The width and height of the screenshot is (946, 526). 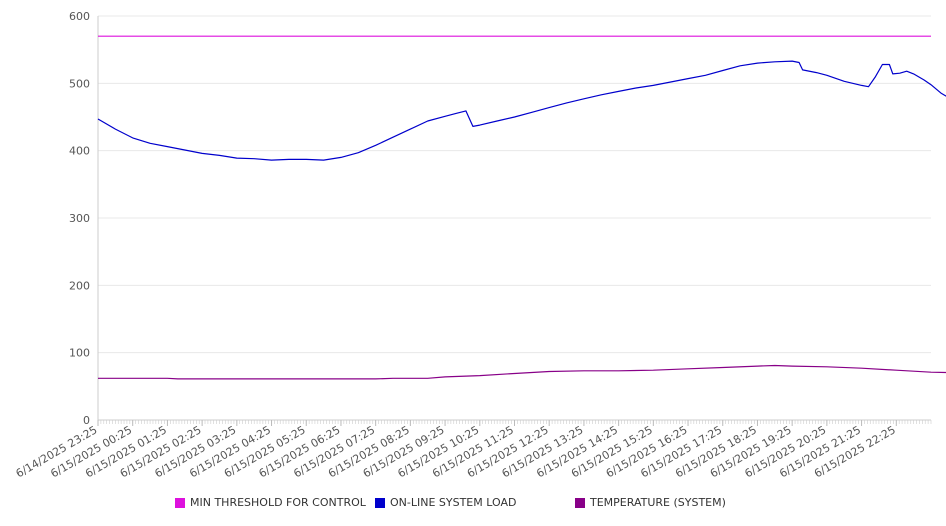 I want to click on legend-label: ON-LINE SYSTEM LOAD, so click(x=453, y=502).